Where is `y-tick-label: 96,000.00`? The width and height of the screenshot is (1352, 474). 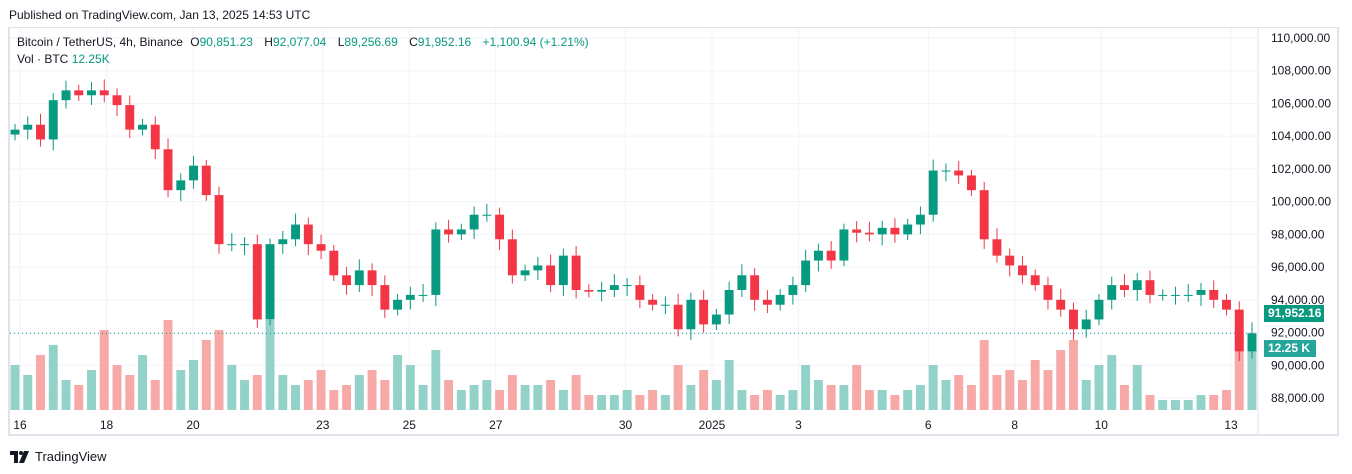 y-tick-label: 96,000.00 is located at coordinates (1298, 267).